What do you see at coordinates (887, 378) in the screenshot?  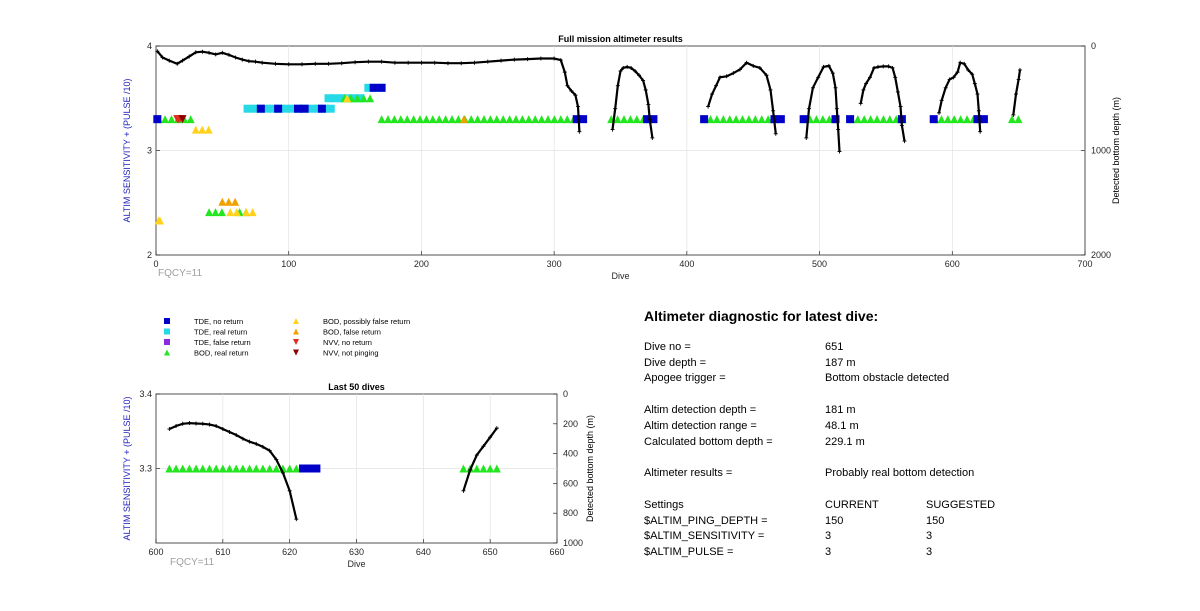 I see `diagnostic-row-cell: Bottom obstacle detected` at bounding box center [887, 378].